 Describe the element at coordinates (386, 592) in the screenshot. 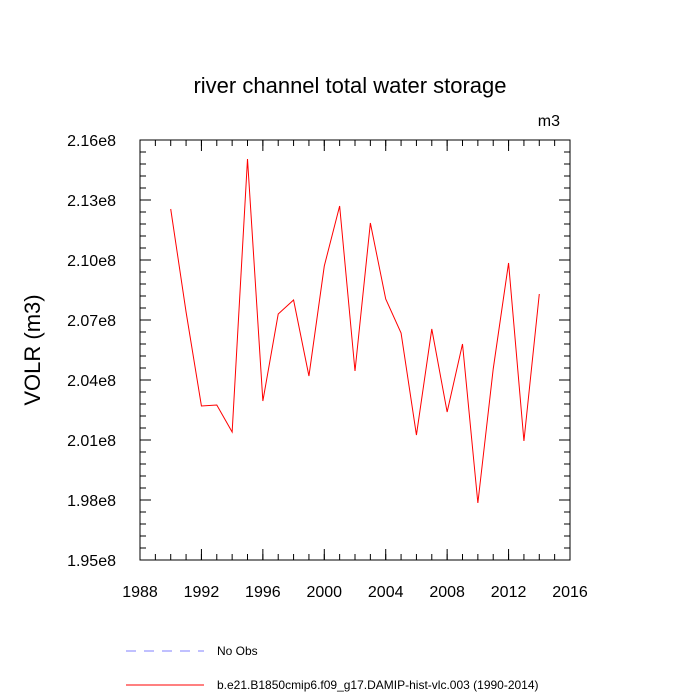

I see `x-tick-label: 2004` at that location.